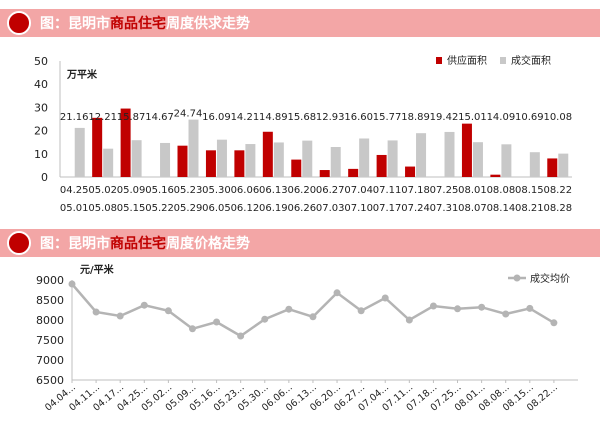  I want to click on legend-label-price: 成交均价, so click(550, 278).